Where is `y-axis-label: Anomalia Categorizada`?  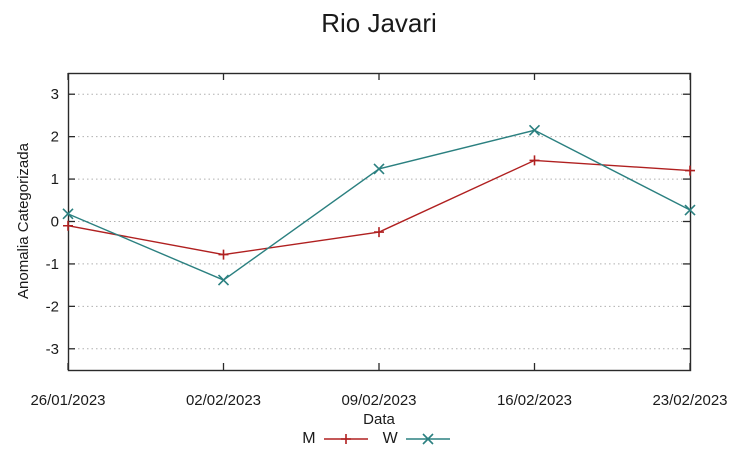 y-axis-label: Anomalia Categorizada is located at coordinates (23, 221).